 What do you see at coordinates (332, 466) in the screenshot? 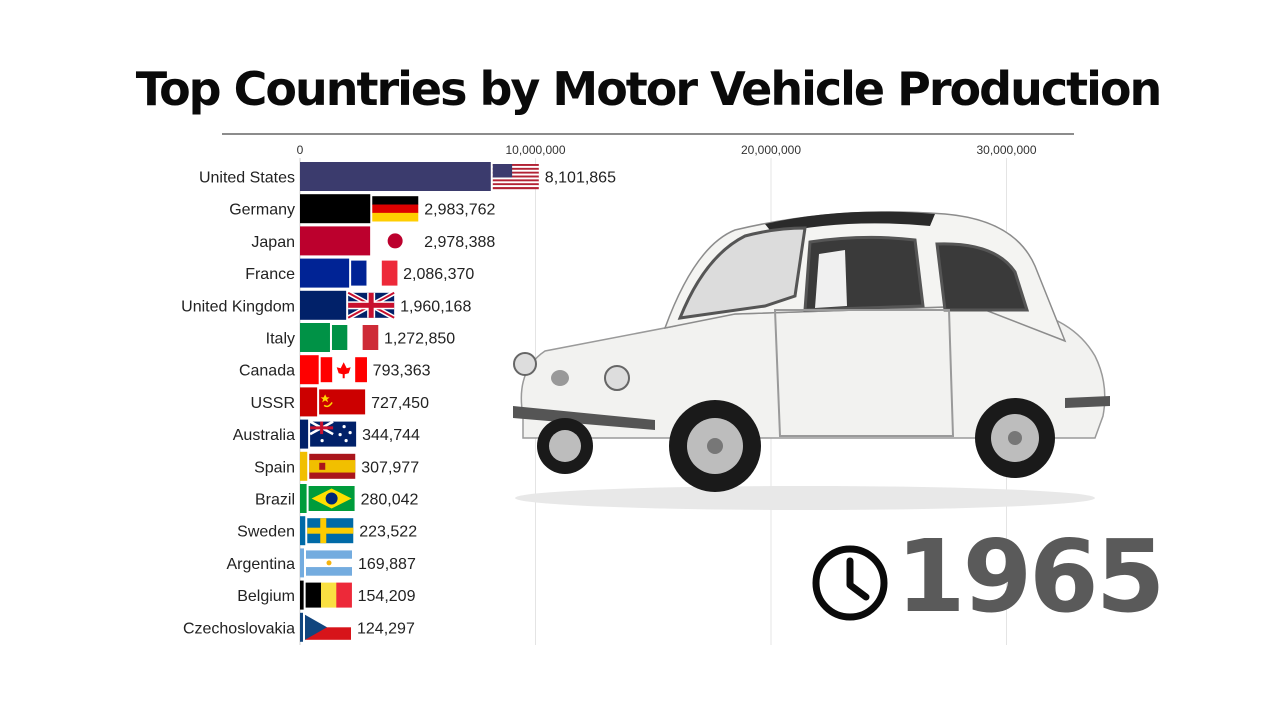
I see `spain-flag` at bounding box center [332, 466].